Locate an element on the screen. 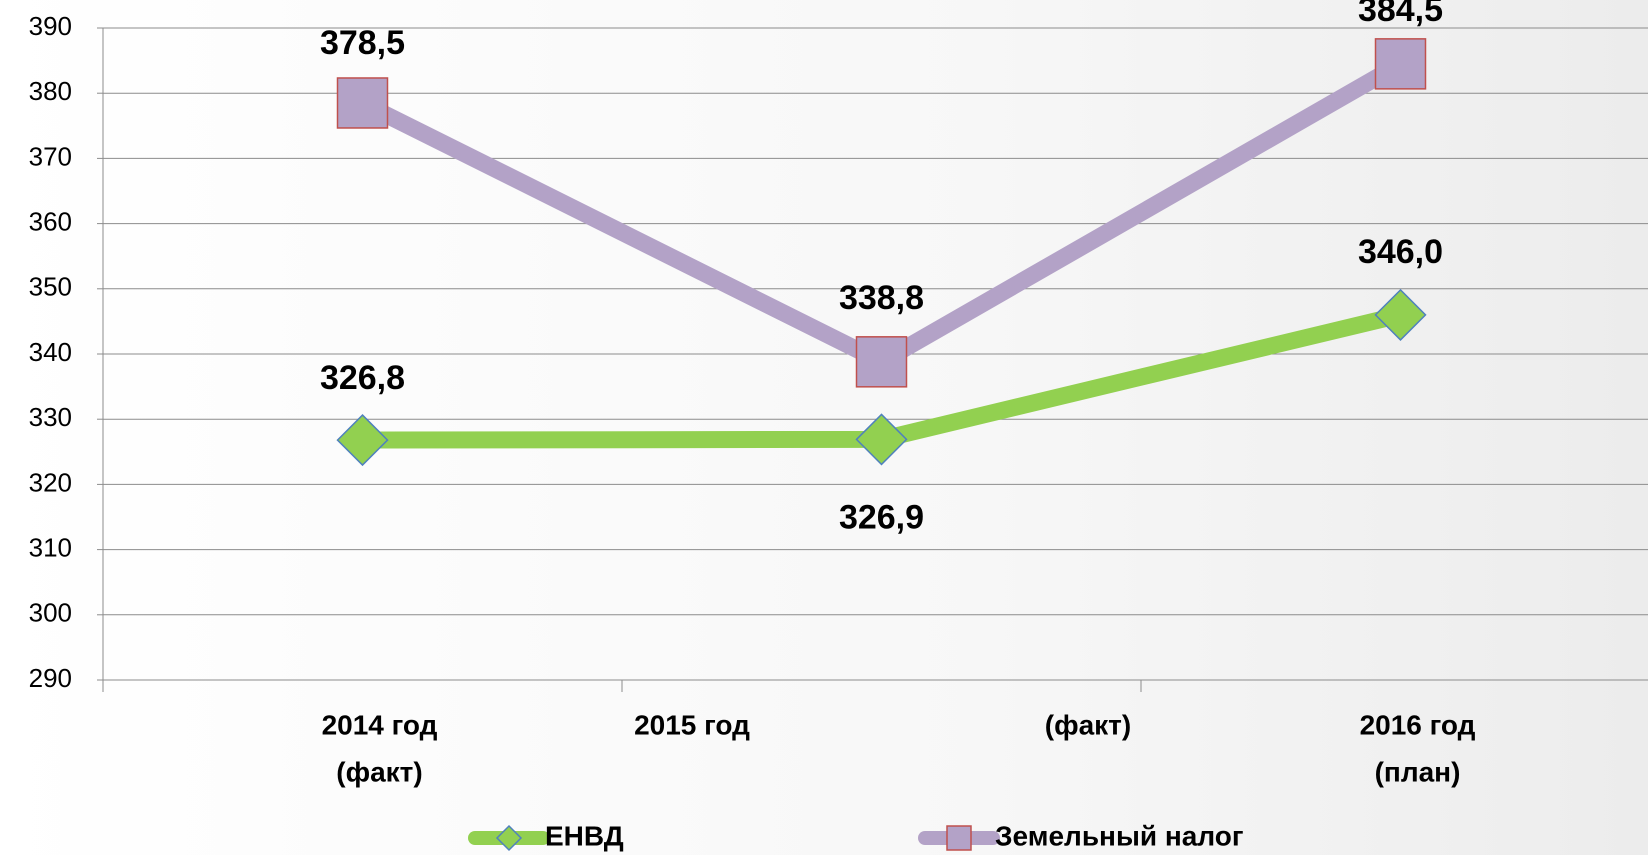  data-label: 326,9 is located at coordinates (881, 517).